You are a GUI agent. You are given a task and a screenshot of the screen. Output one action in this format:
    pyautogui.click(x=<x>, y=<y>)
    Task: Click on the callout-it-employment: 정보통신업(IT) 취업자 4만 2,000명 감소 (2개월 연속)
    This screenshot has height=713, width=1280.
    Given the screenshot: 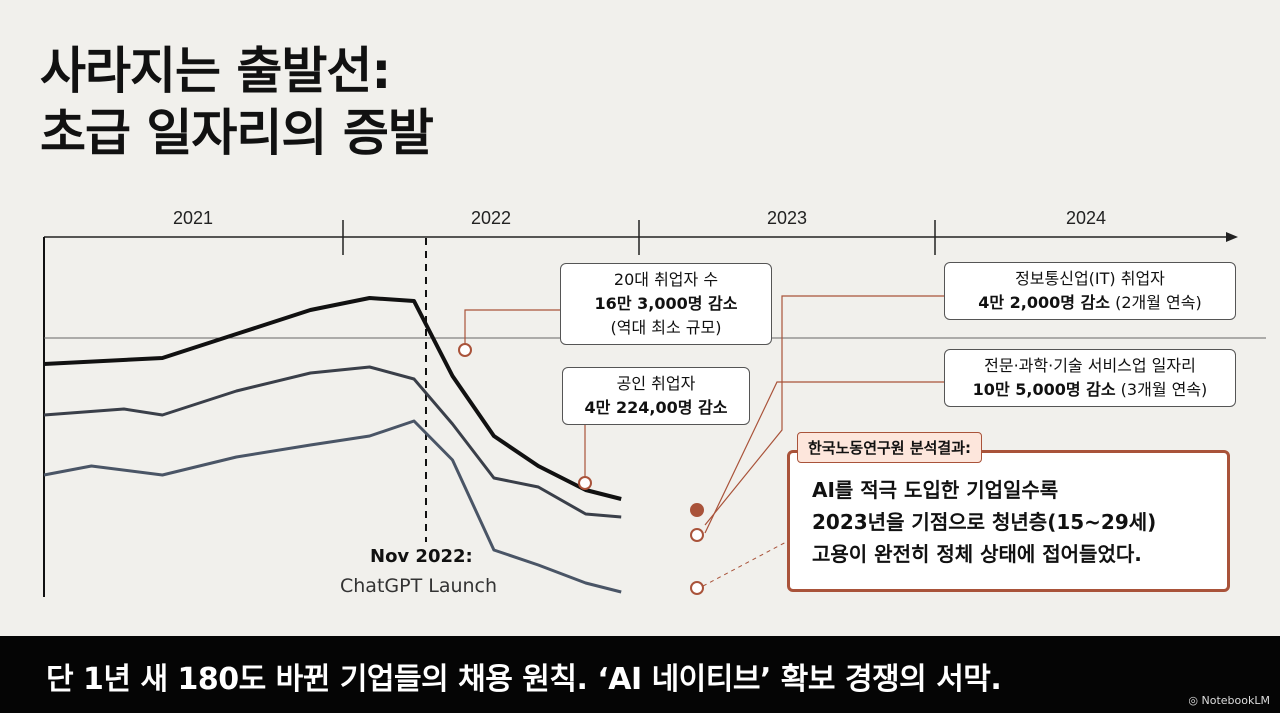 What is the action you would take?
    pyautogui.click(x=1090, y=291)
    